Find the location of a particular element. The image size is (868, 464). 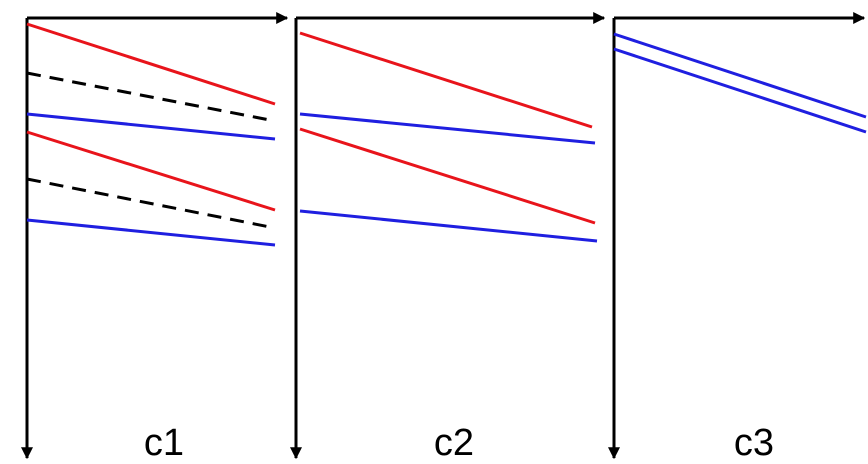

panel-c1-label: c1 is located at coordinates (164, 443).